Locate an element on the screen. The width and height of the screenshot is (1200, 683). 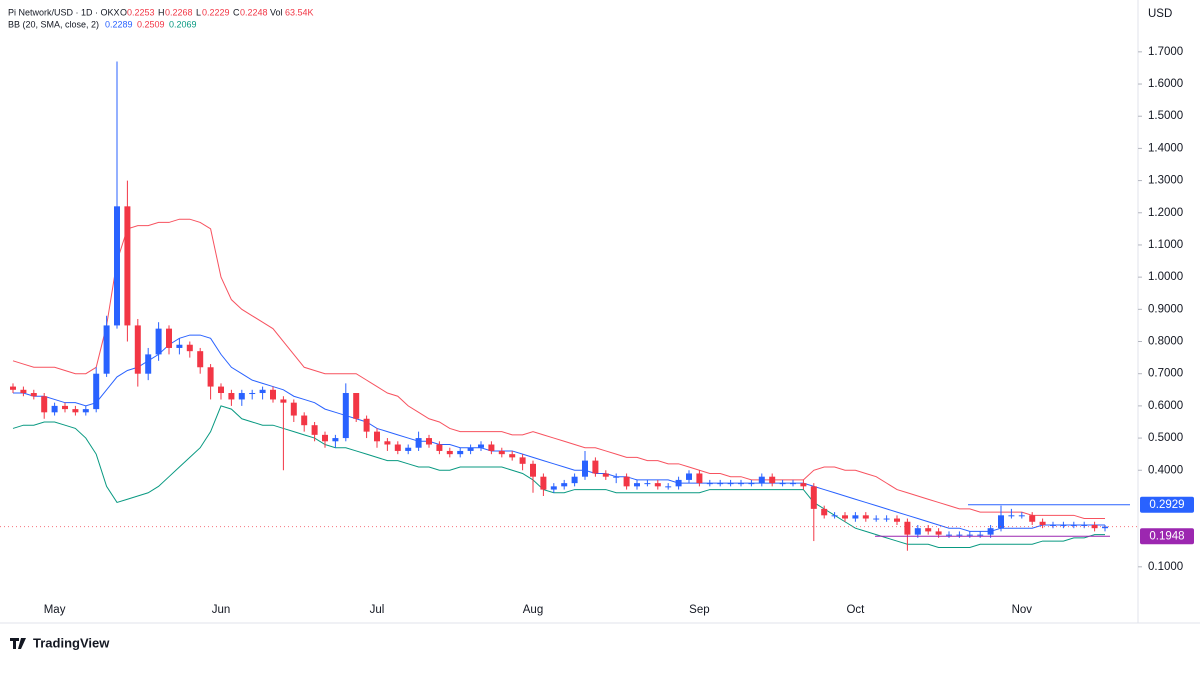
brand: TradingView is located at coordinates (60, 642).